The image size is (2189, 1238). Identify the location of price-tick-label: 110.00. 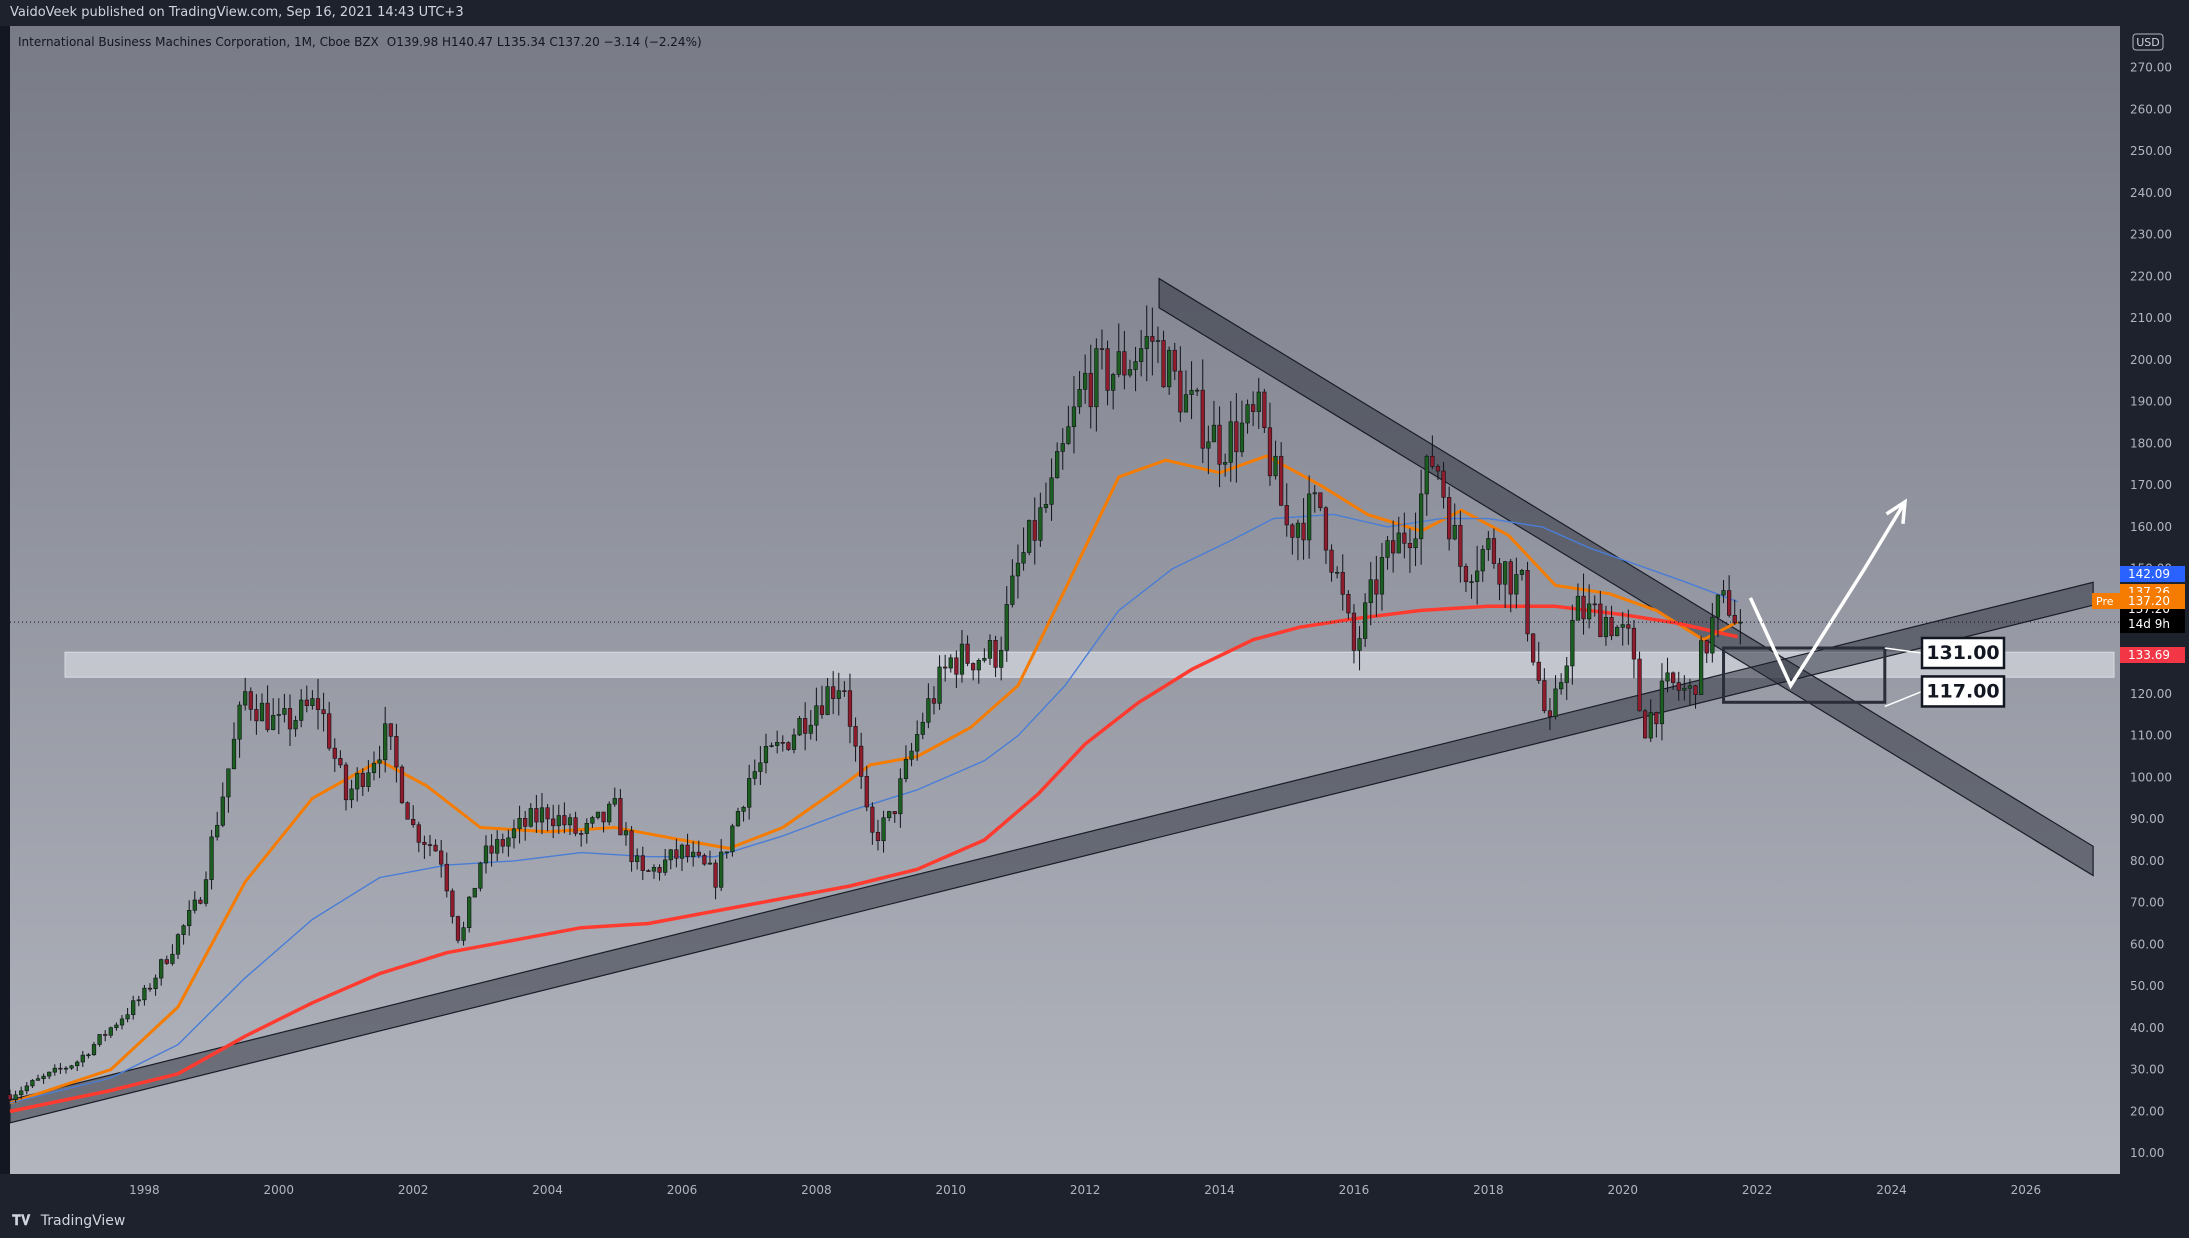
(2151, 736).